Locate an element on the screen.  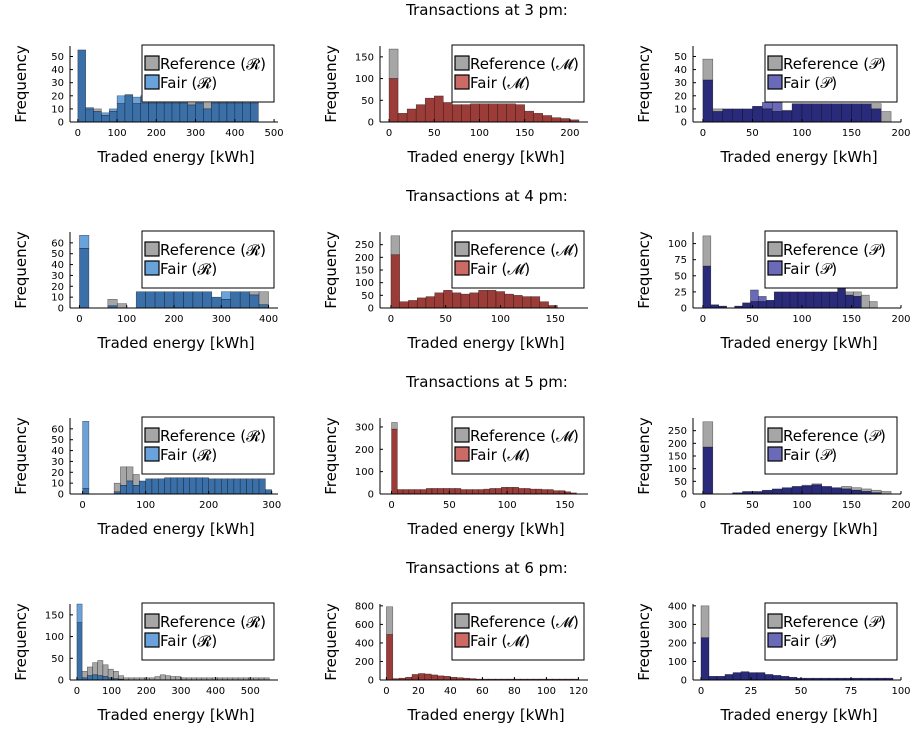
x-tick-label: 150 is located at coordinates (851, 133).